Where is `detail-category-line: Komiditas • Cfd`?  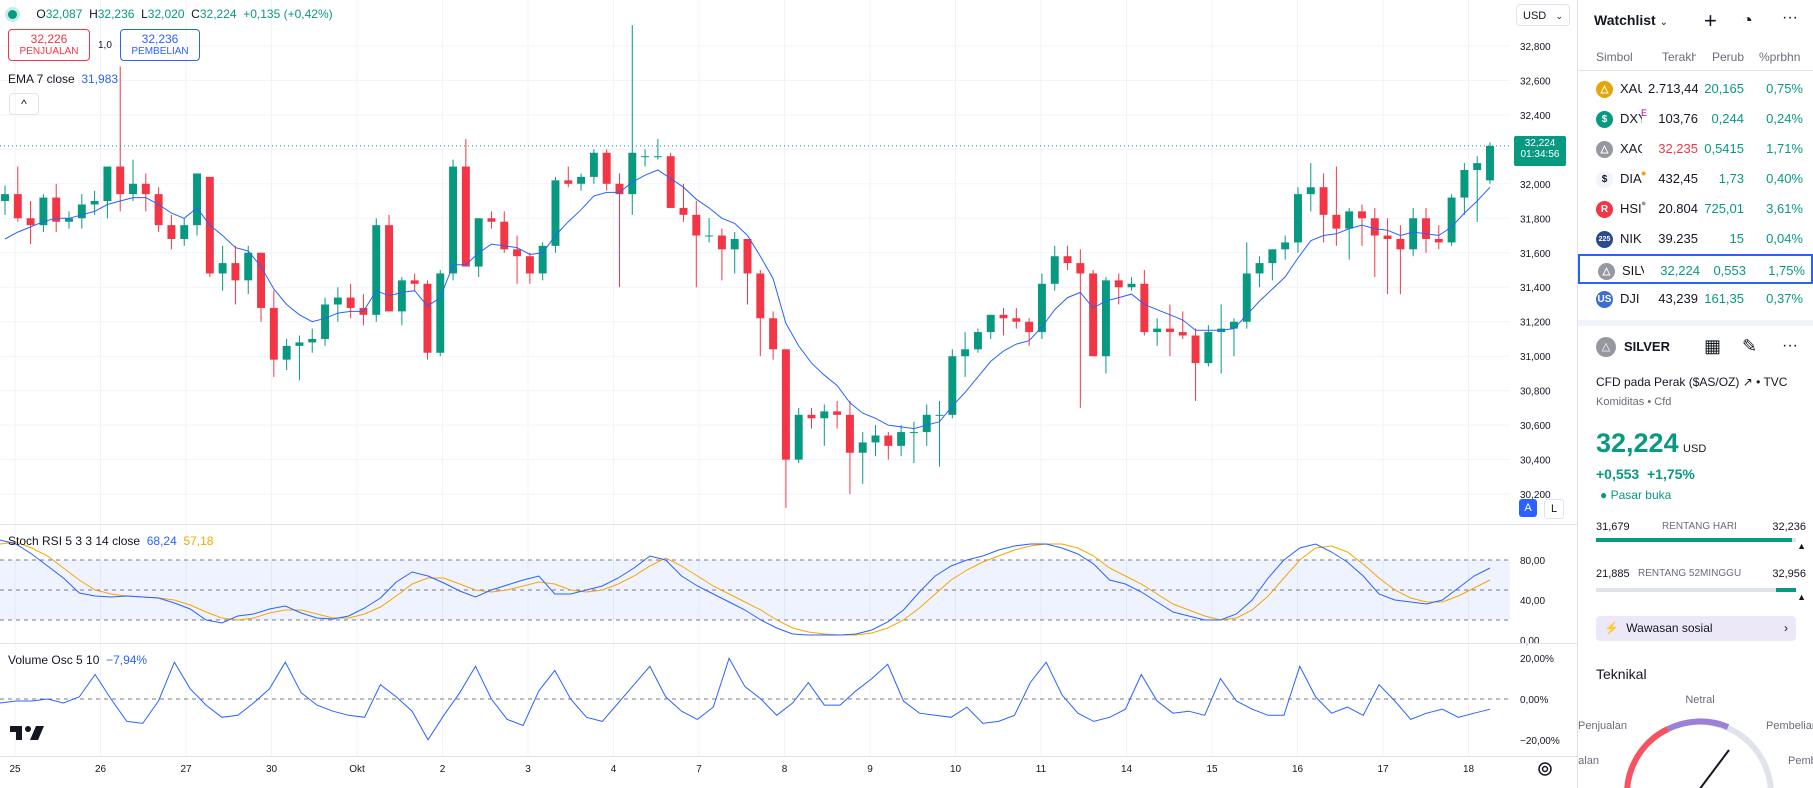 detail-category-line: Komiditas • Cfd is located at coordinates (1634, 402).